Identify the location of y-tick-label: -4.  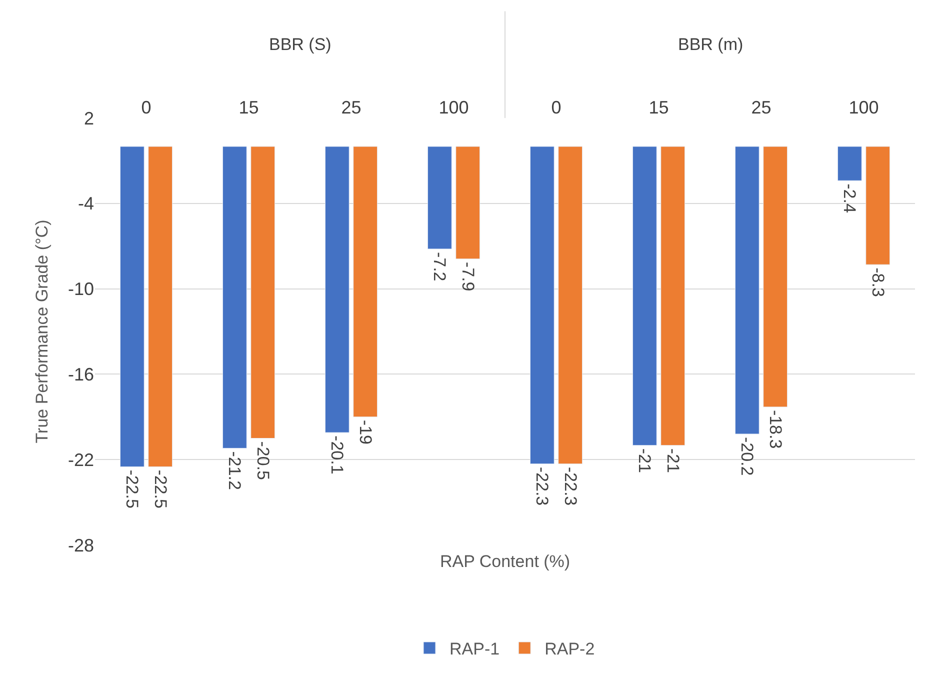
(86, 204).